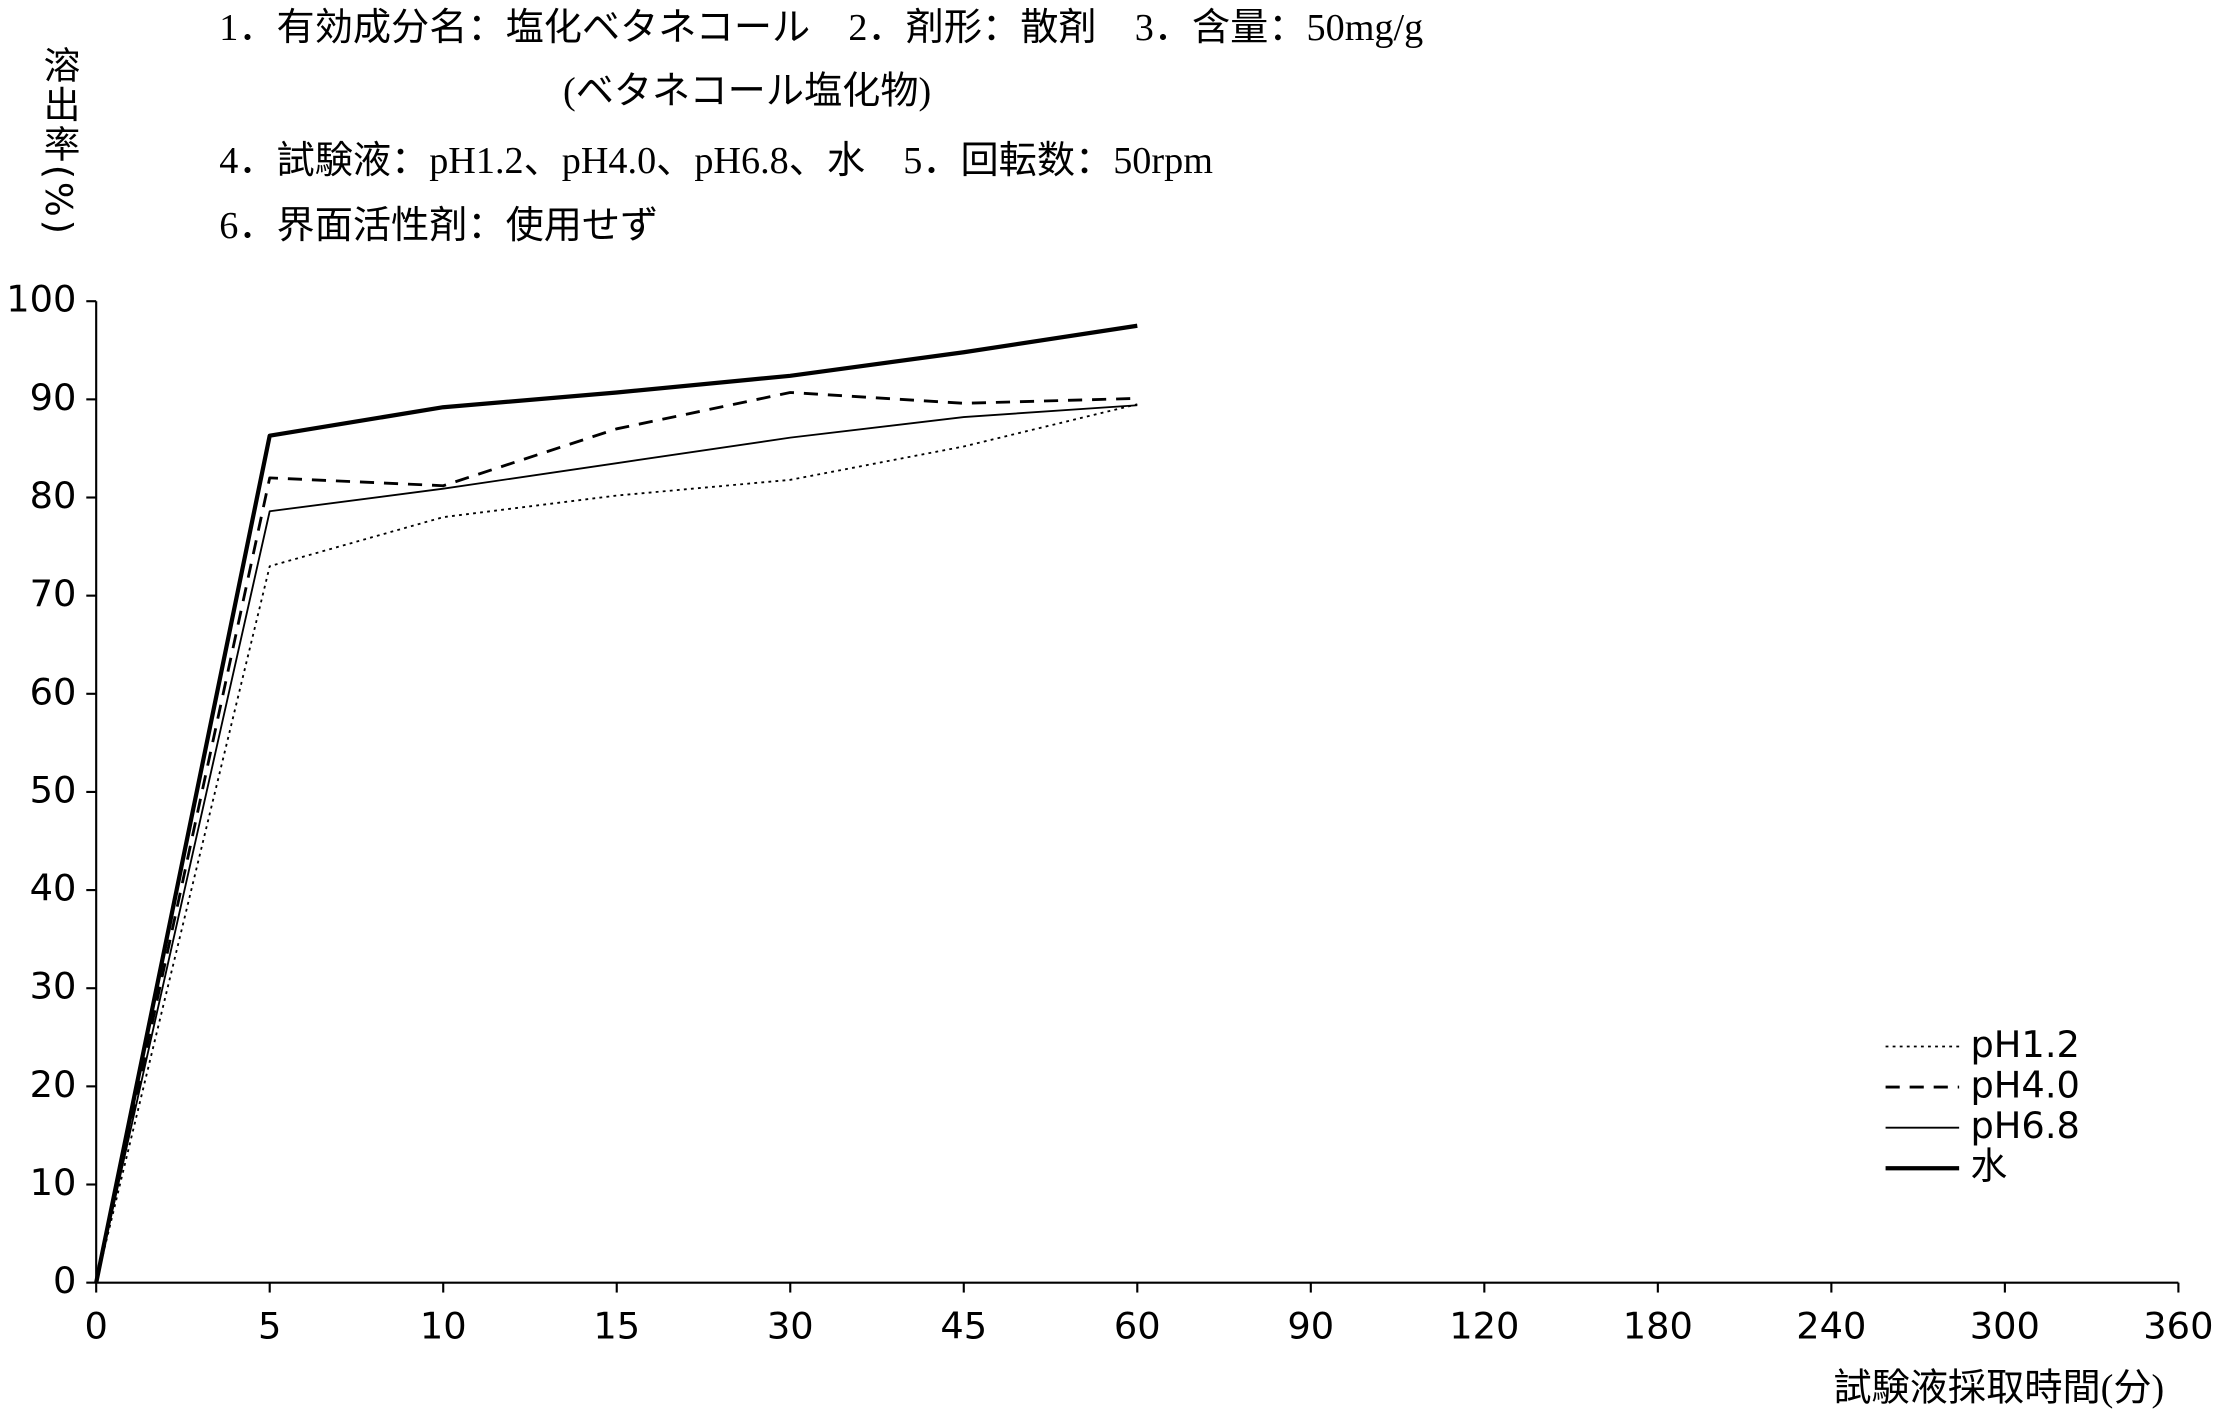 This screenshot has height=1417, width=2218. I want to click on x-tick-label: 45, so click(963, 1325).